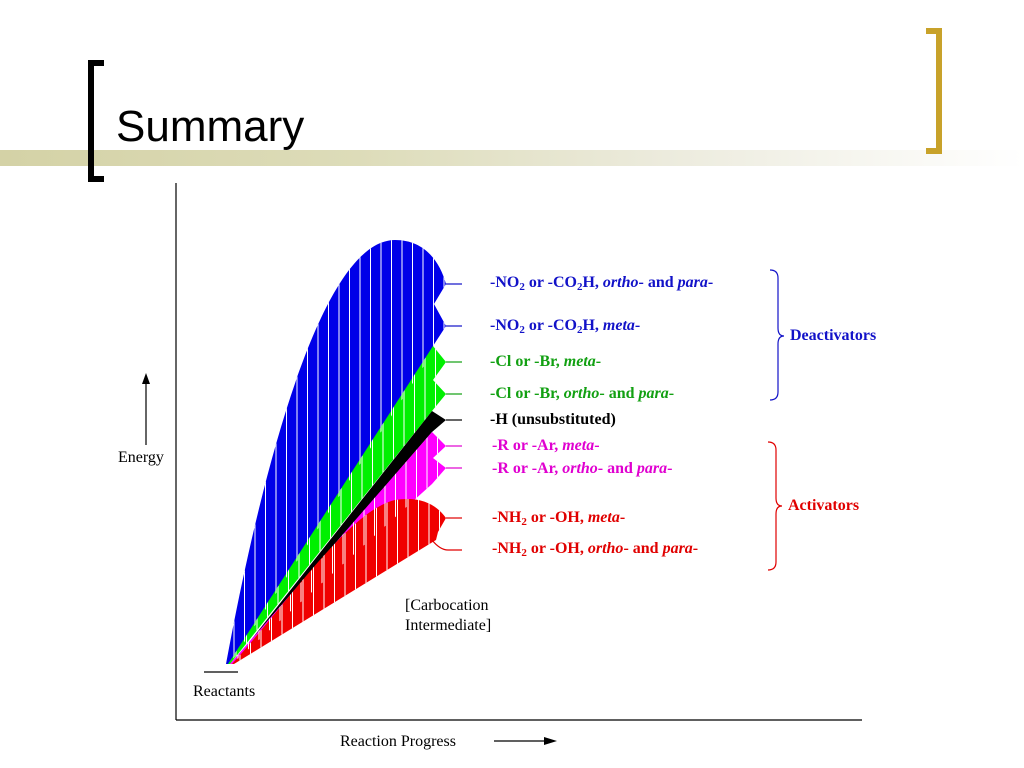 Image resolution: width=1024 pixels, height=768 pixels. What do you see at coordinates (339, 581) in the screenshot?
I see `red-region` at bounding box center [339, 581].